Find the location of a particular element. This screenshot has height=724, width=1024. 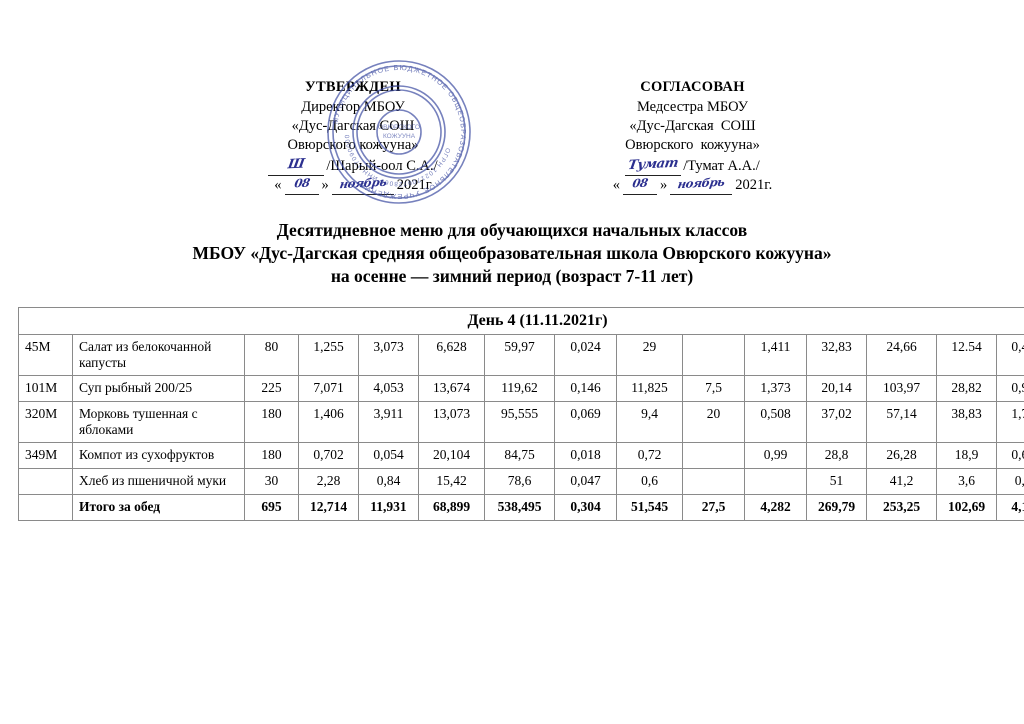

nutrient-value-cell: 13,073 is located at coordinates (451, 422).